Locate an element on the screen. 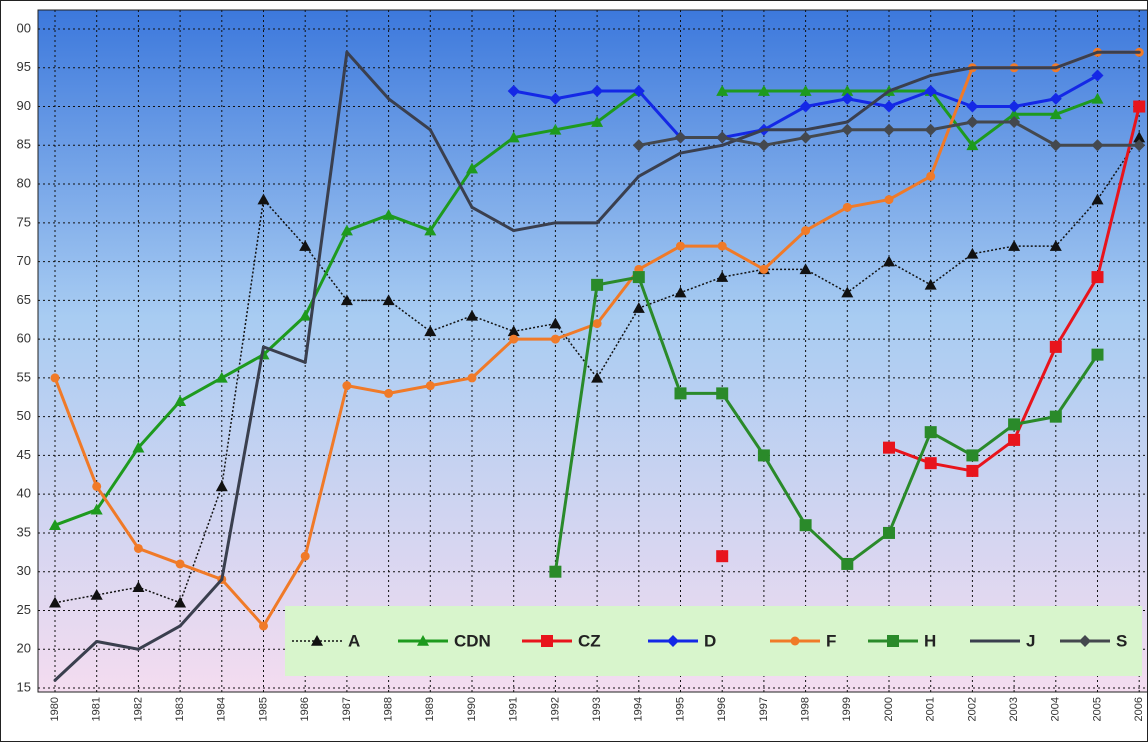 The height and width of the screenshot is (742, 1148). y-tick-label: 65 is located at coordinates (24, 299).